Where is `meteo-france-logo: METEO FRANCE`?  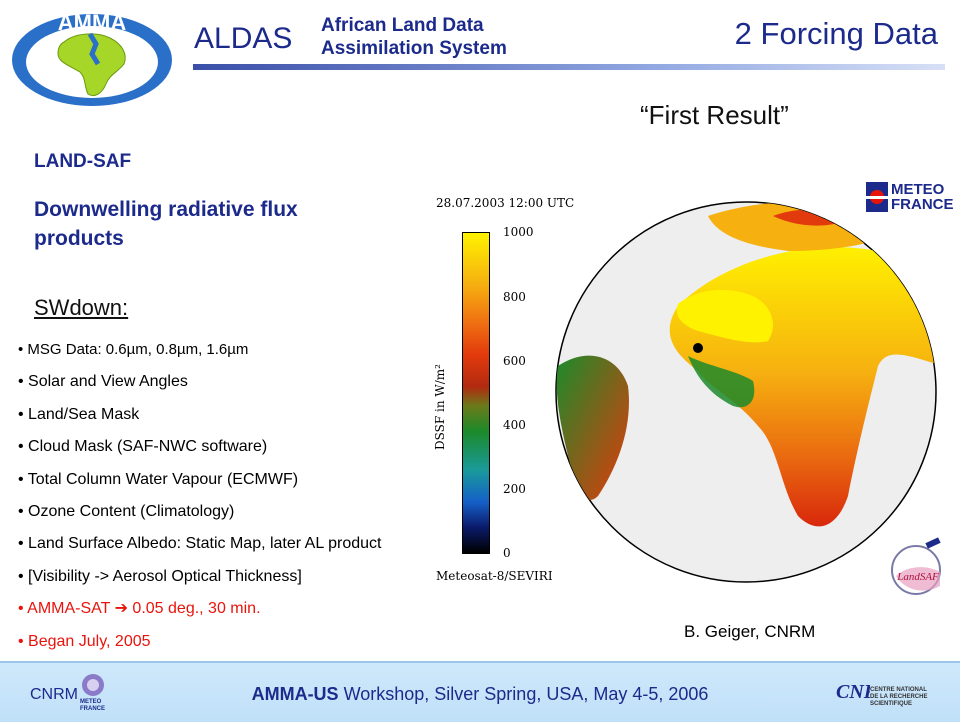
meteo-france-logo: METEO FRANCE is located at coordinates (910, 197).